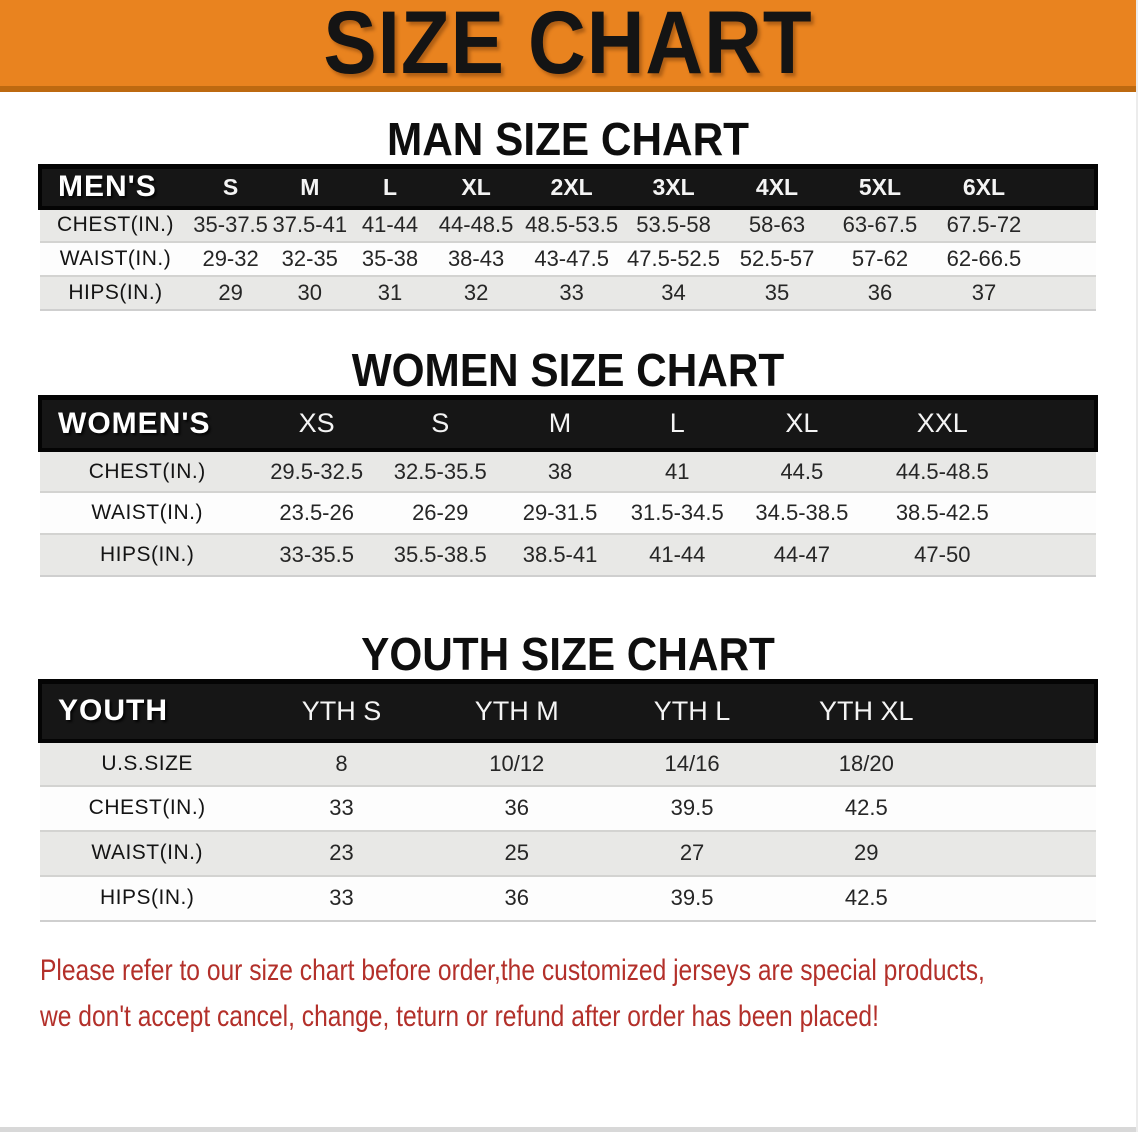 This screenshot has height=1132, width=1138. I want to click on row-label: HIPS(IN.), so click(115, 292).